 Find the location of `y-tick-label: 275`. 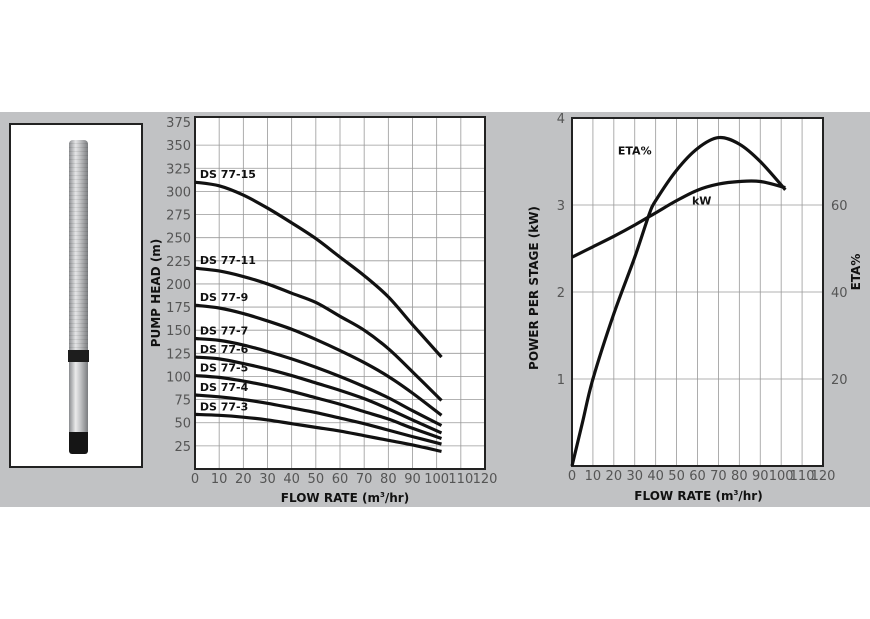

y-tick-label: 275 is located at coordinates (178, 216).